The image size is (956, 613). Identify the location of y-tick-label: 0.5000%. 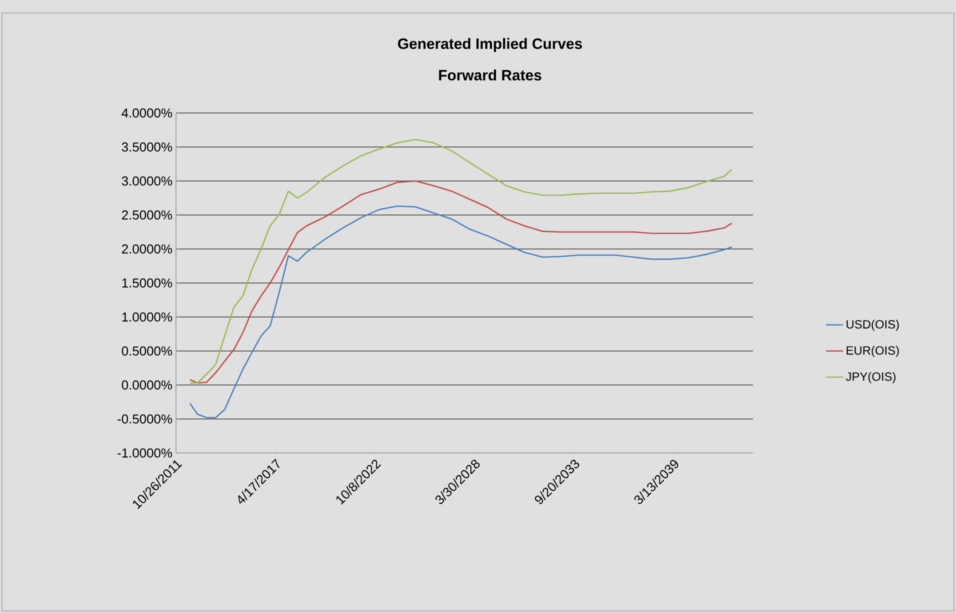
(147, 351).